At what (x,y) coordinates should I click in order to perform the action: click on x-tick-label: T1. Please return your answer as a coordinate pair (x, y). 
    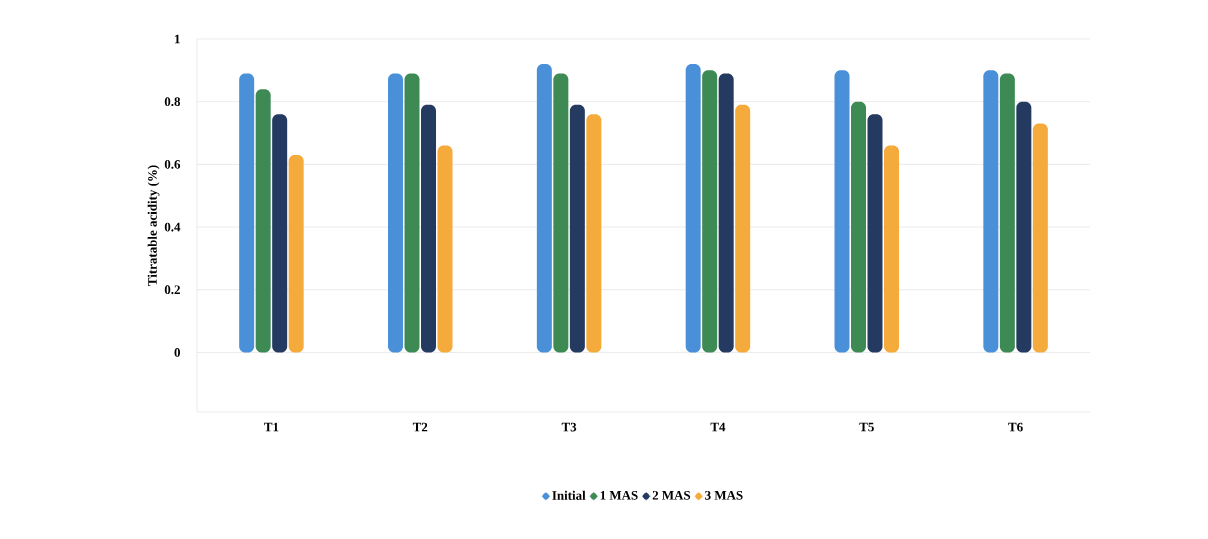
    Looking at the image, I should click on (271, 427).